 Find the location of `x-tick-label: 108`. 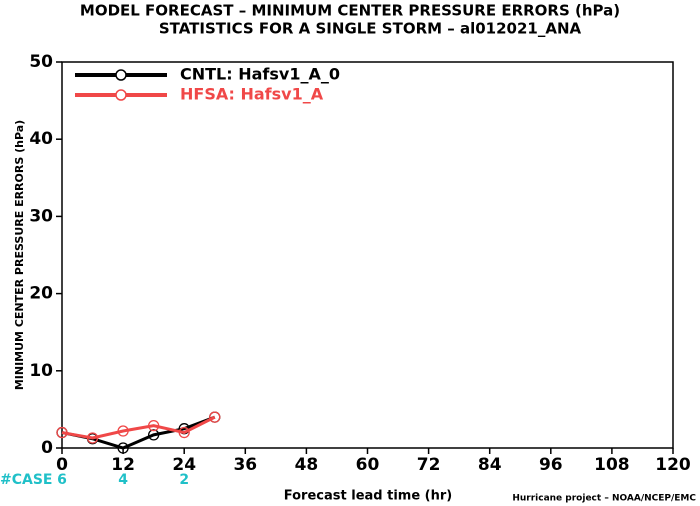

x-tick-label: 108 is located at coordinates (612, 465).